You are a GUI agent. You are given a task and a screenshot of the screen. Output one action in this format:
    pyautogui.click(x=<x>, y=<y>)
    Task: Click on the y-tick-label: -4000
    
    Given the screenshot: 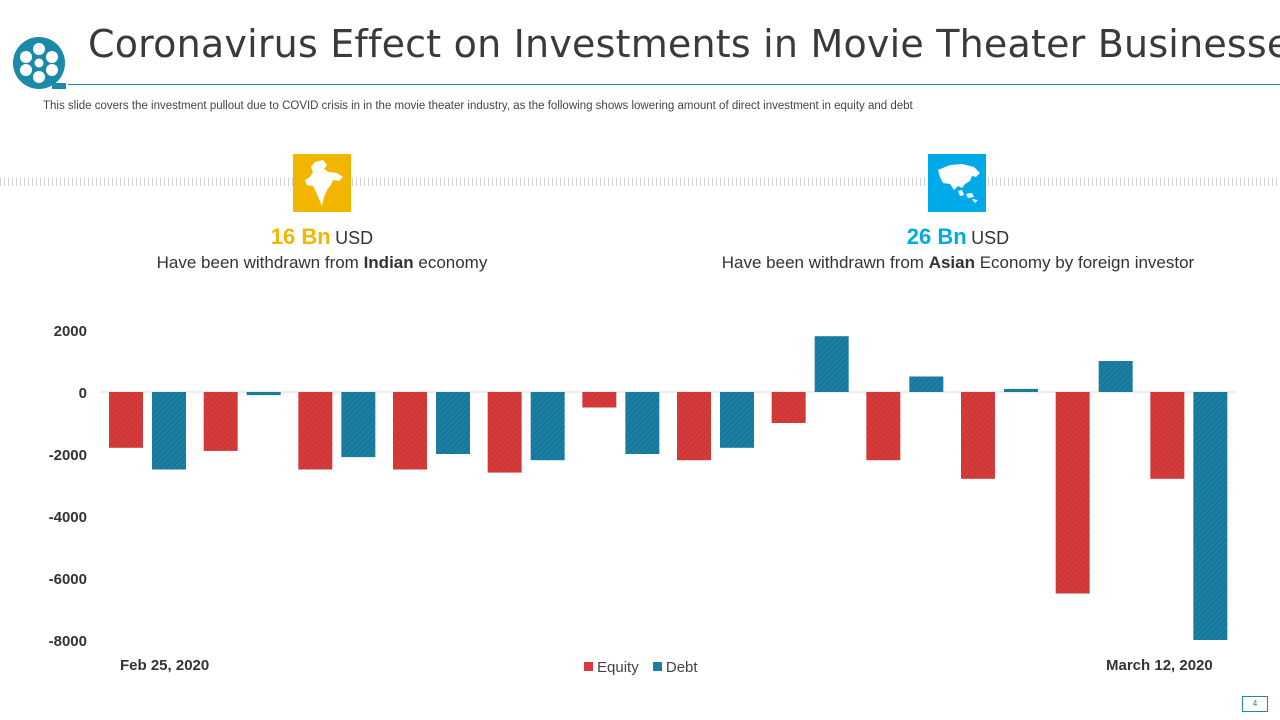 What is the action you would take?
    pyautogui.click(x=68, y=517)
    